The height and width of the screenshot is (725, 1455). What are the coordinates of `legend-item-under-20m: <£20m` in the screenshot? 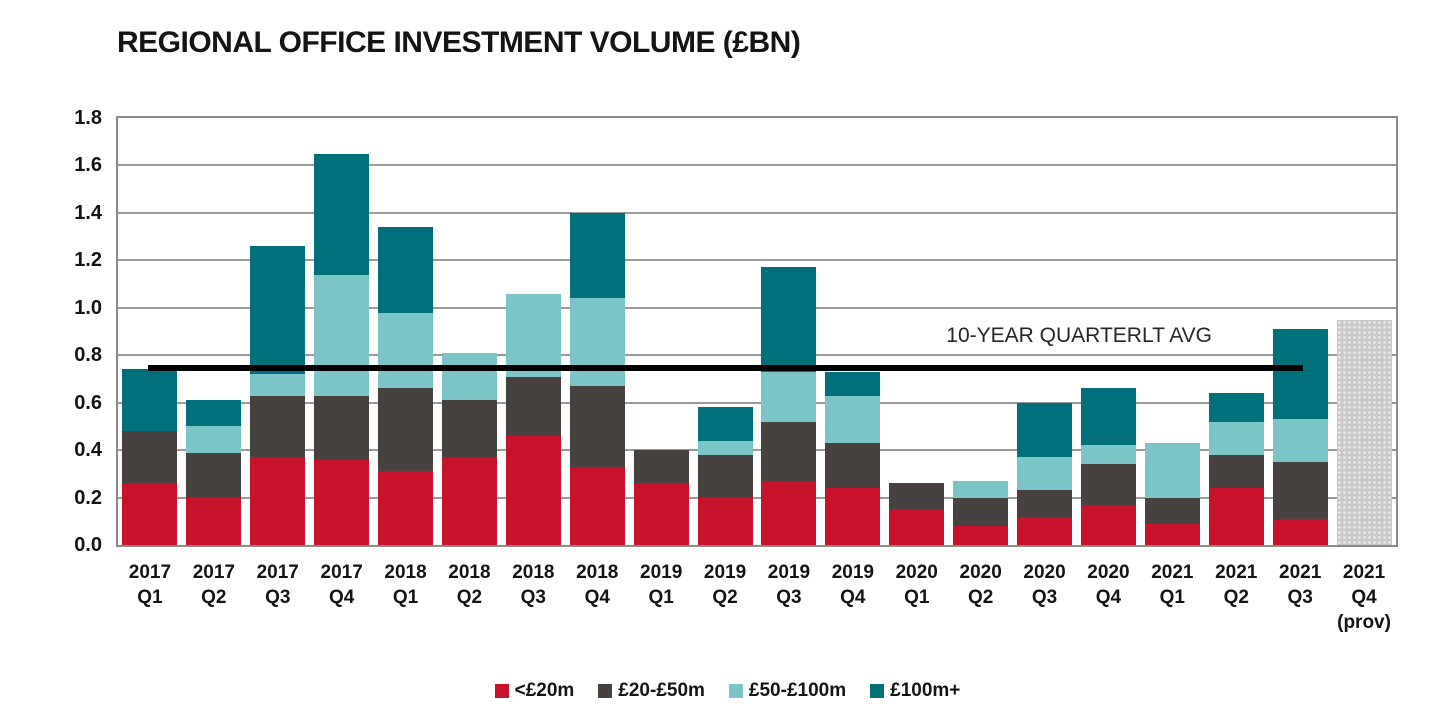 It's located at (534, 691).